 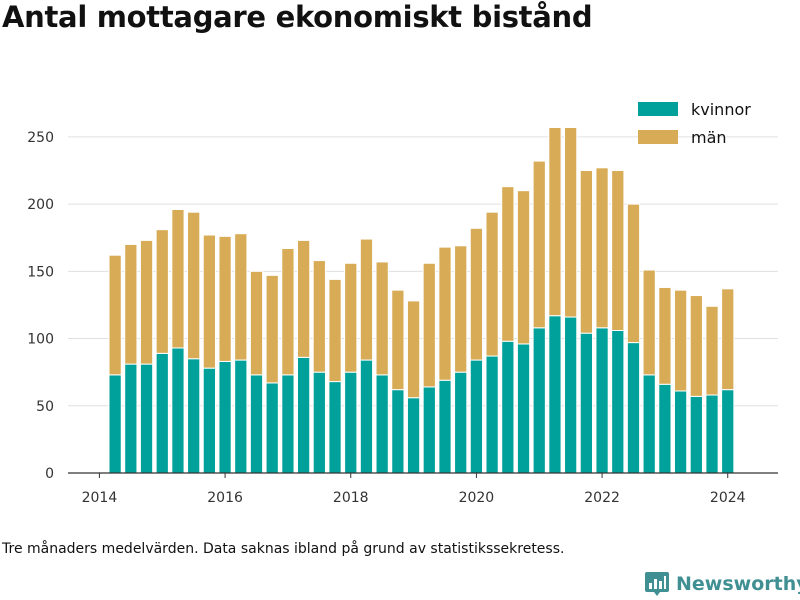 I want to click on legend-label: män, so click(x=709, y=137).